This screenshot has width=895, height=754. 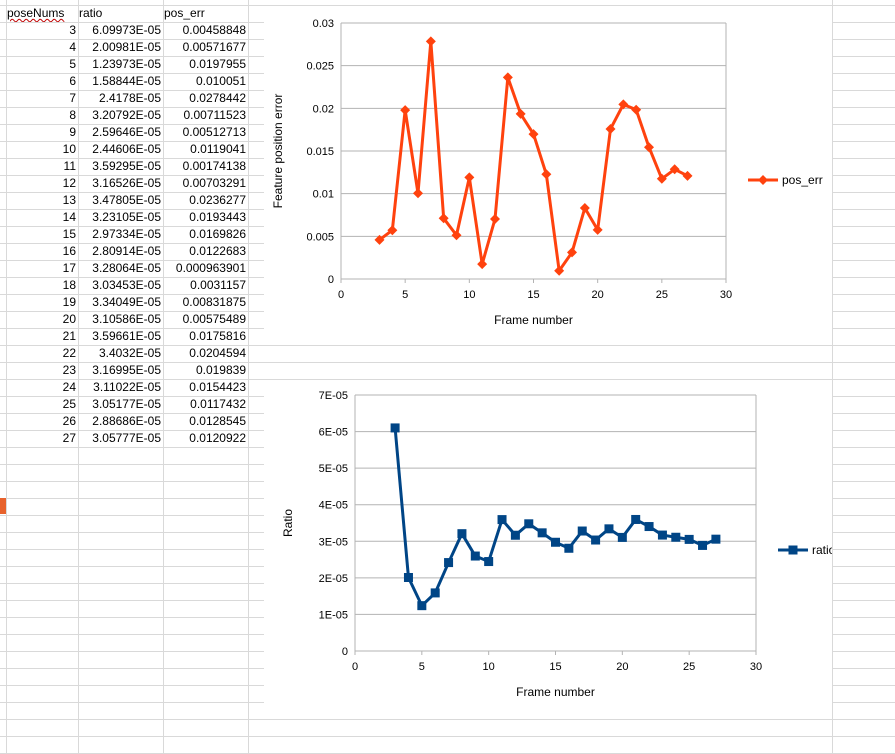 I want to click on cell-ratio: 3.47805E-05, so click(x=126, y=200).